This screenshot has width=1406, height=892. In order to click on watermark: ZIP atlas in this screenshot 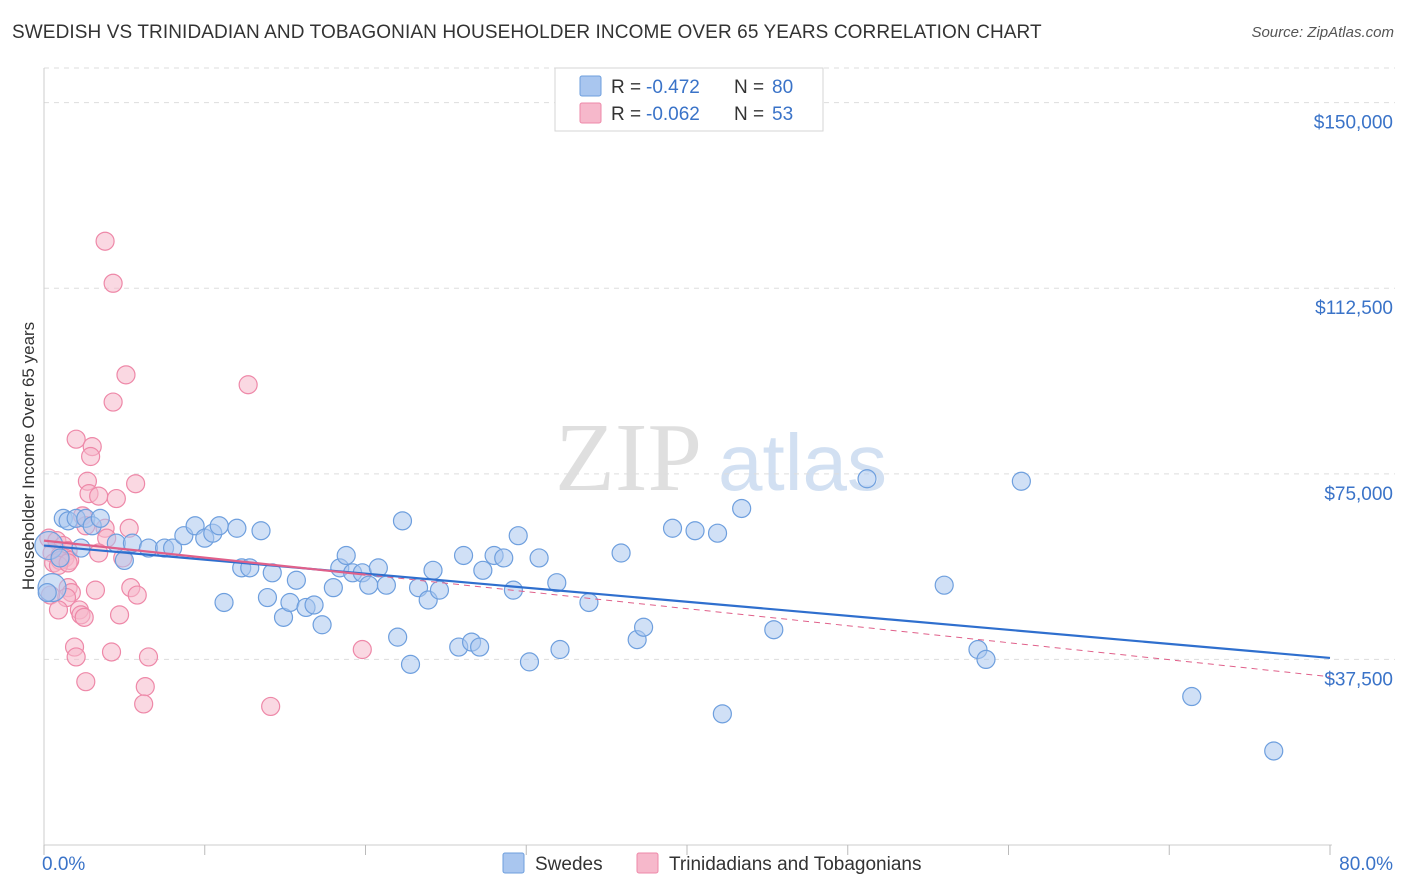, I will do `click(721, 458)`.